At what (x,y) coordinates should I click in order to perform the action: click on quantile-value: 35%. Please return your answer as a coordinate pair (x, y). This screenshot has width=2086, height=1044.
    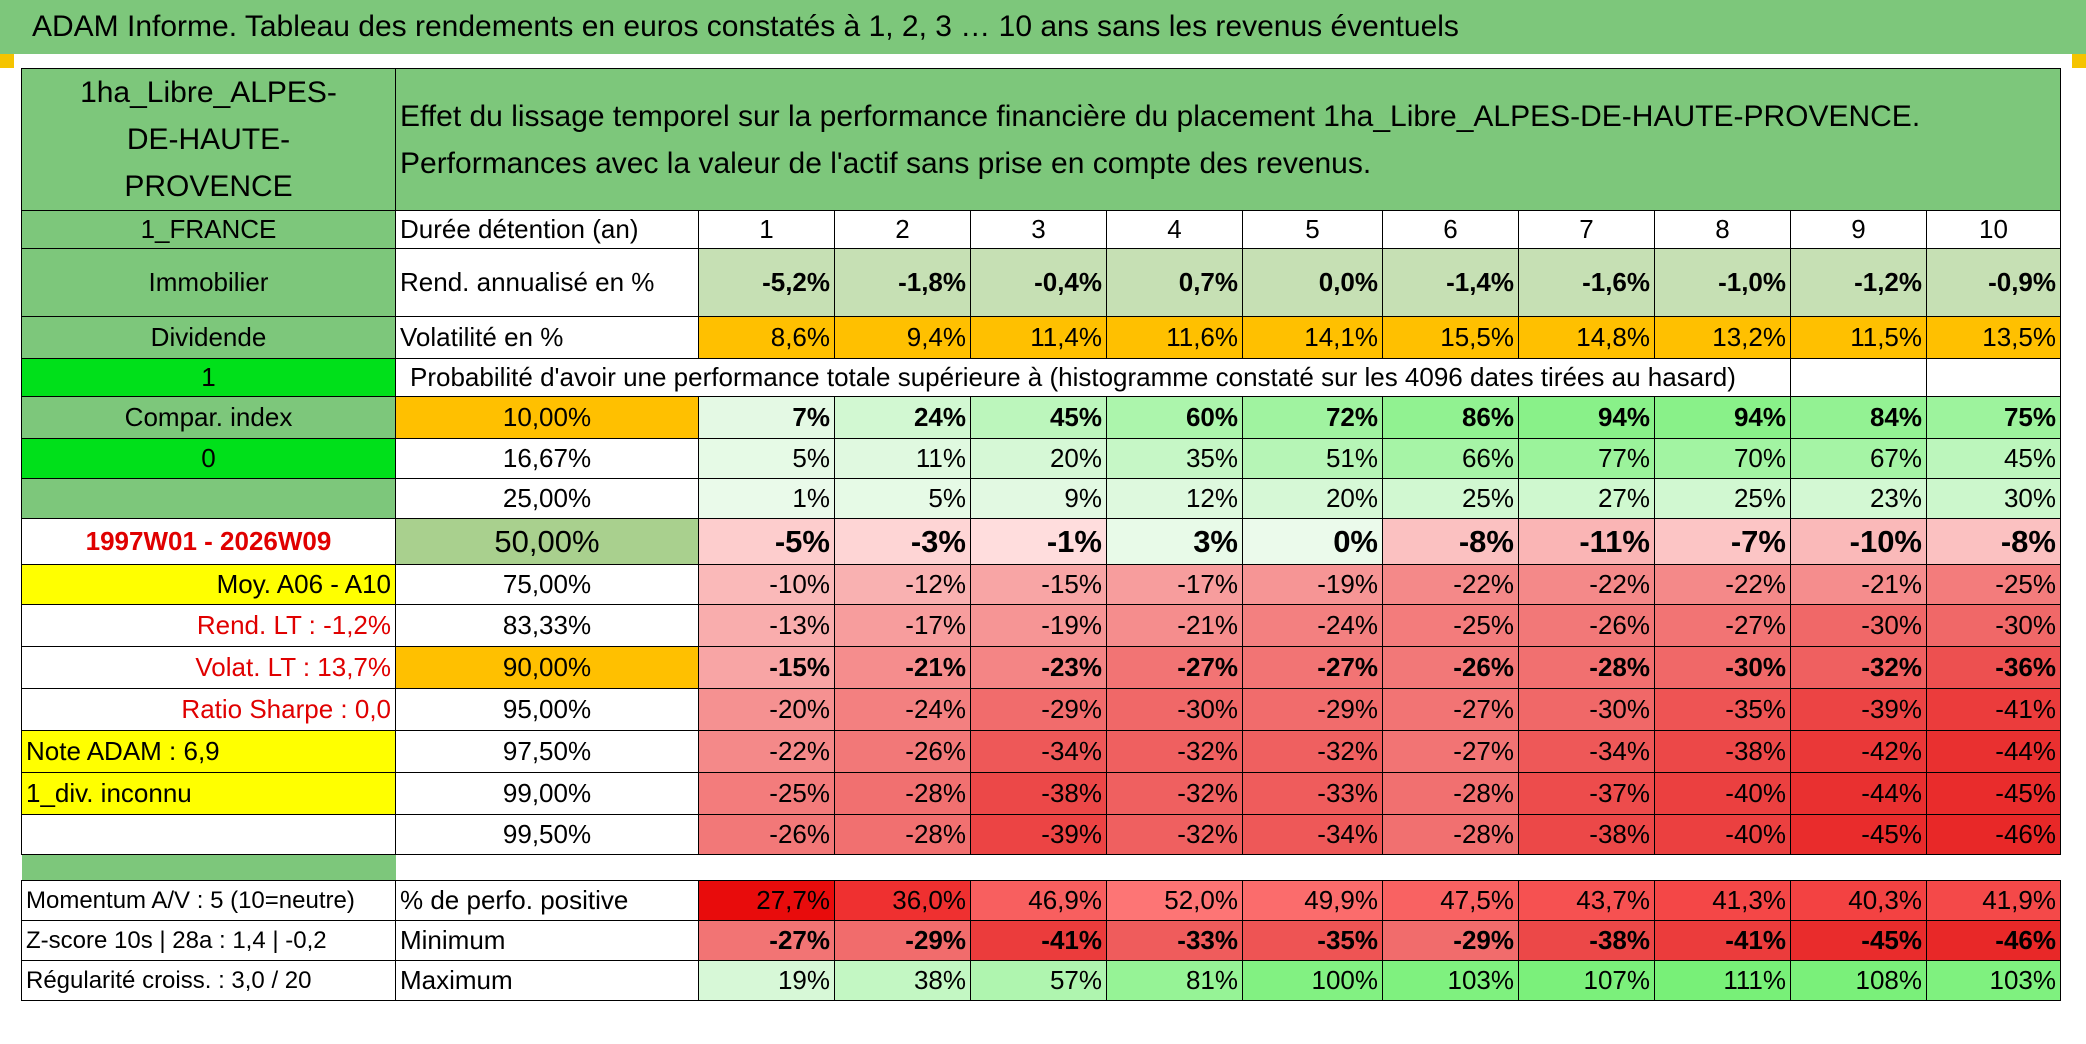
    Looking at the image, I should click on (1174, 458).